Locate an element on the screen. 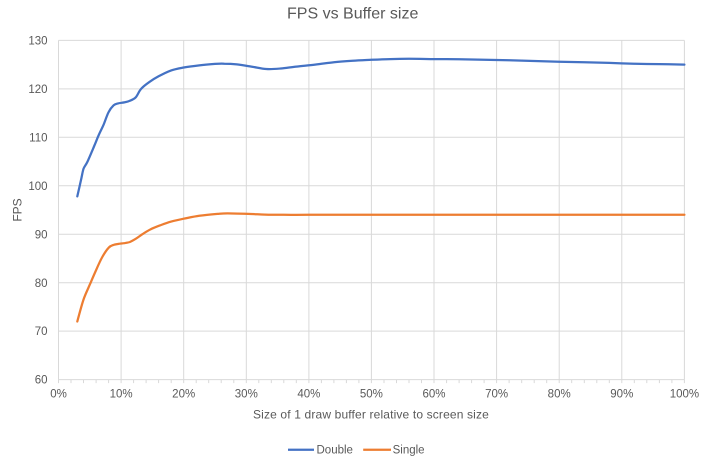 The width and height of the screenshot is (710, 466). svg-text: 20% is located at coordinates (183, 394).